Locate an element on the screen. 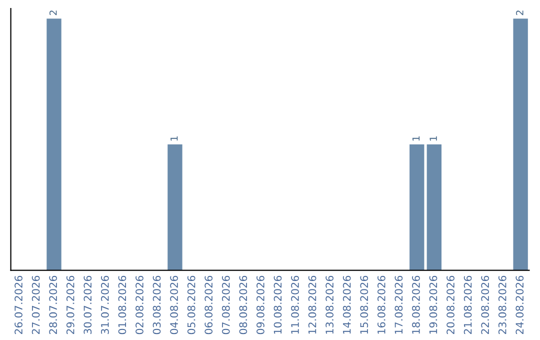  x-tick-label: 07.08.2026 is located at coordinates (226, 305).